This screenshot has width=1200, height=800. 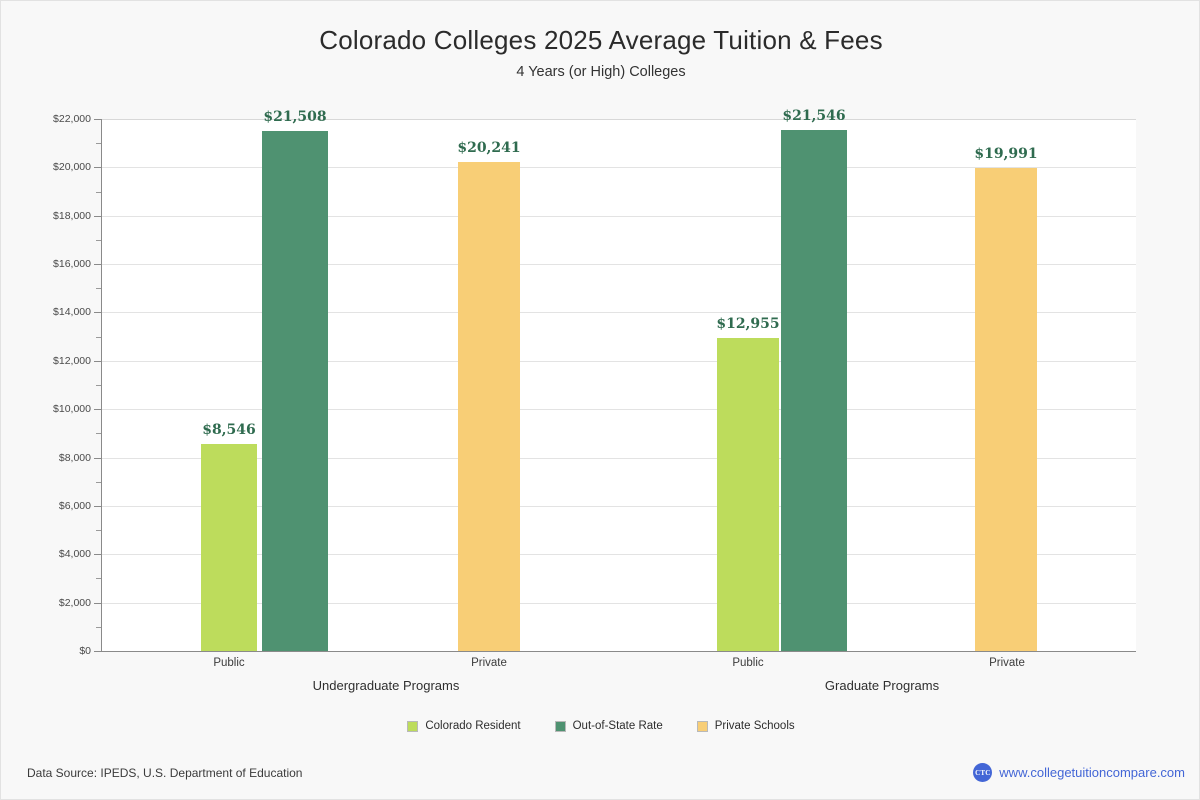 I want to click on legend-label: Private Schools, so click(x=754, y=726).